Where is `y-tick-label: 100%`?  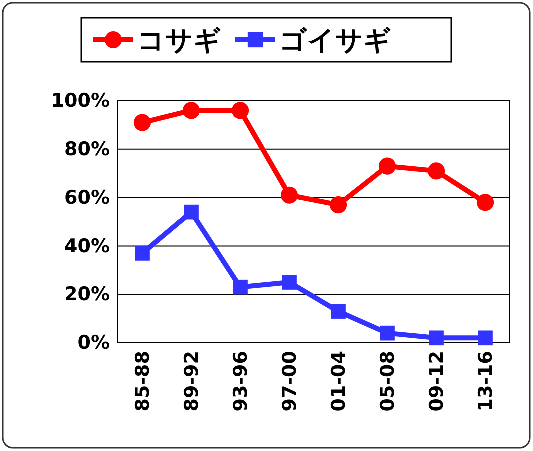
y-tick-label: 100% is located at coordinates (80, 101).